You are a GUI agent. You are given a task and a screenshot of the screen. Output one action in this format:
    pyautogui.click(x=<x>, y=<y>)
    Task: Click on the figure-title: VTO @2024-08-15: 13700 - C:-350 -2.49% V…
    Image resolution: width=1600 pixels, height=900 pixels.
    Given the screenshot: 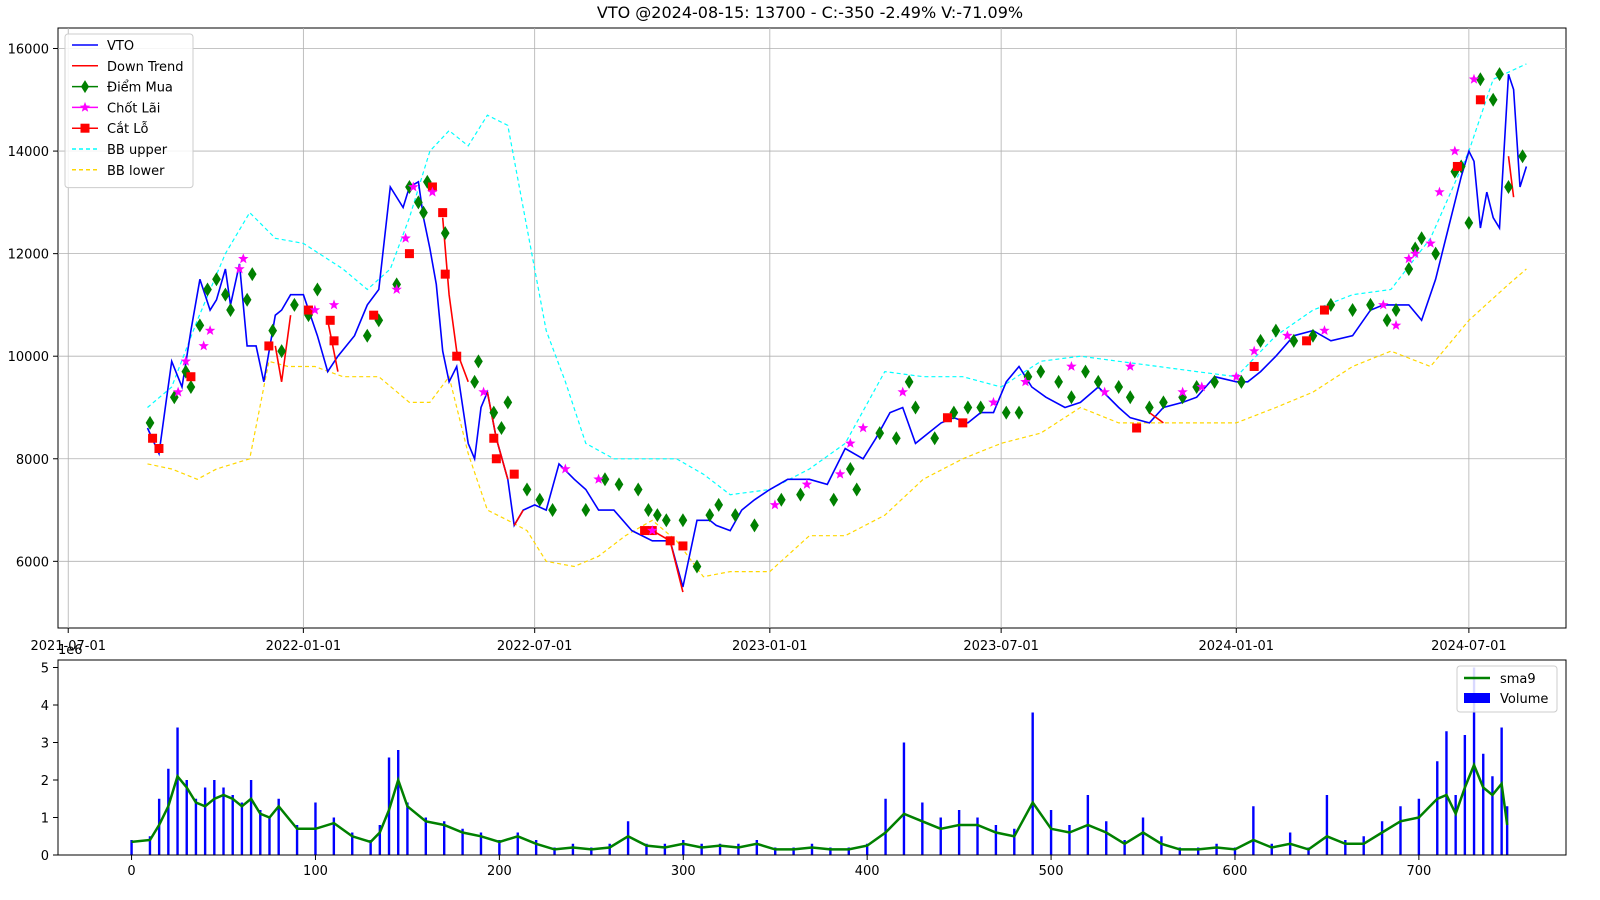 What is the action you would take?
    pyautogui.click(x=810, y=12)
    